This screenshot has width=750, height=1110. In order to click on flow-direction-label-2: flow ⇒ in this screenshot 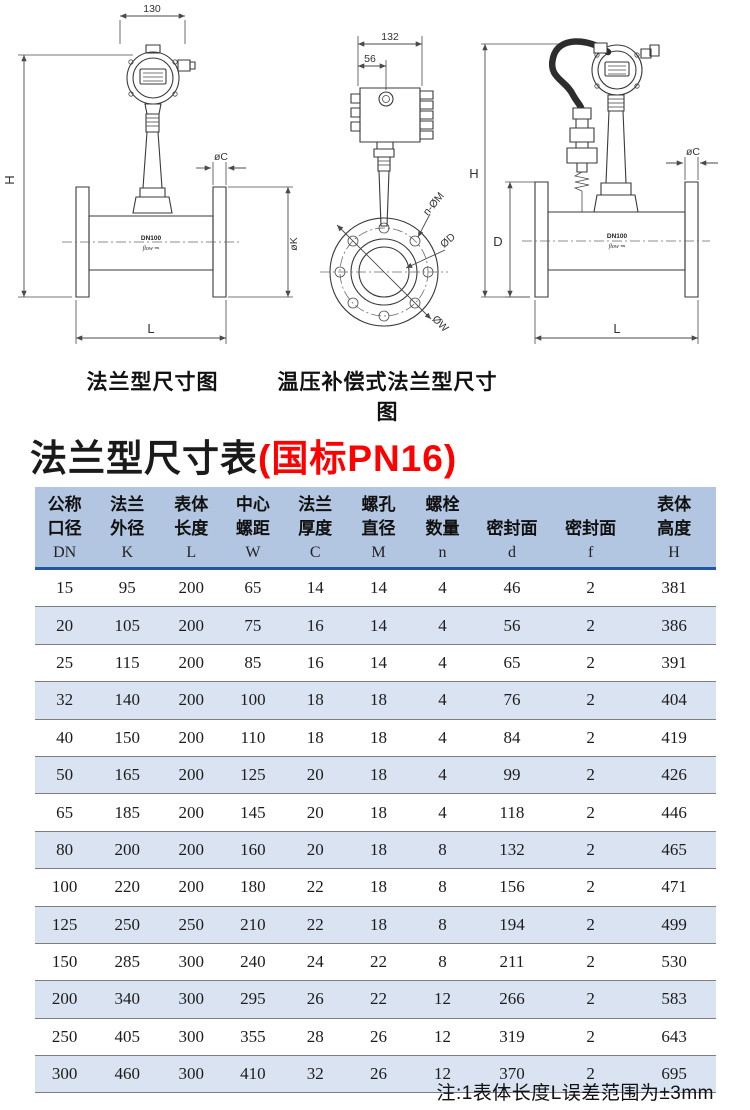, I will do `click(617, 246)`.